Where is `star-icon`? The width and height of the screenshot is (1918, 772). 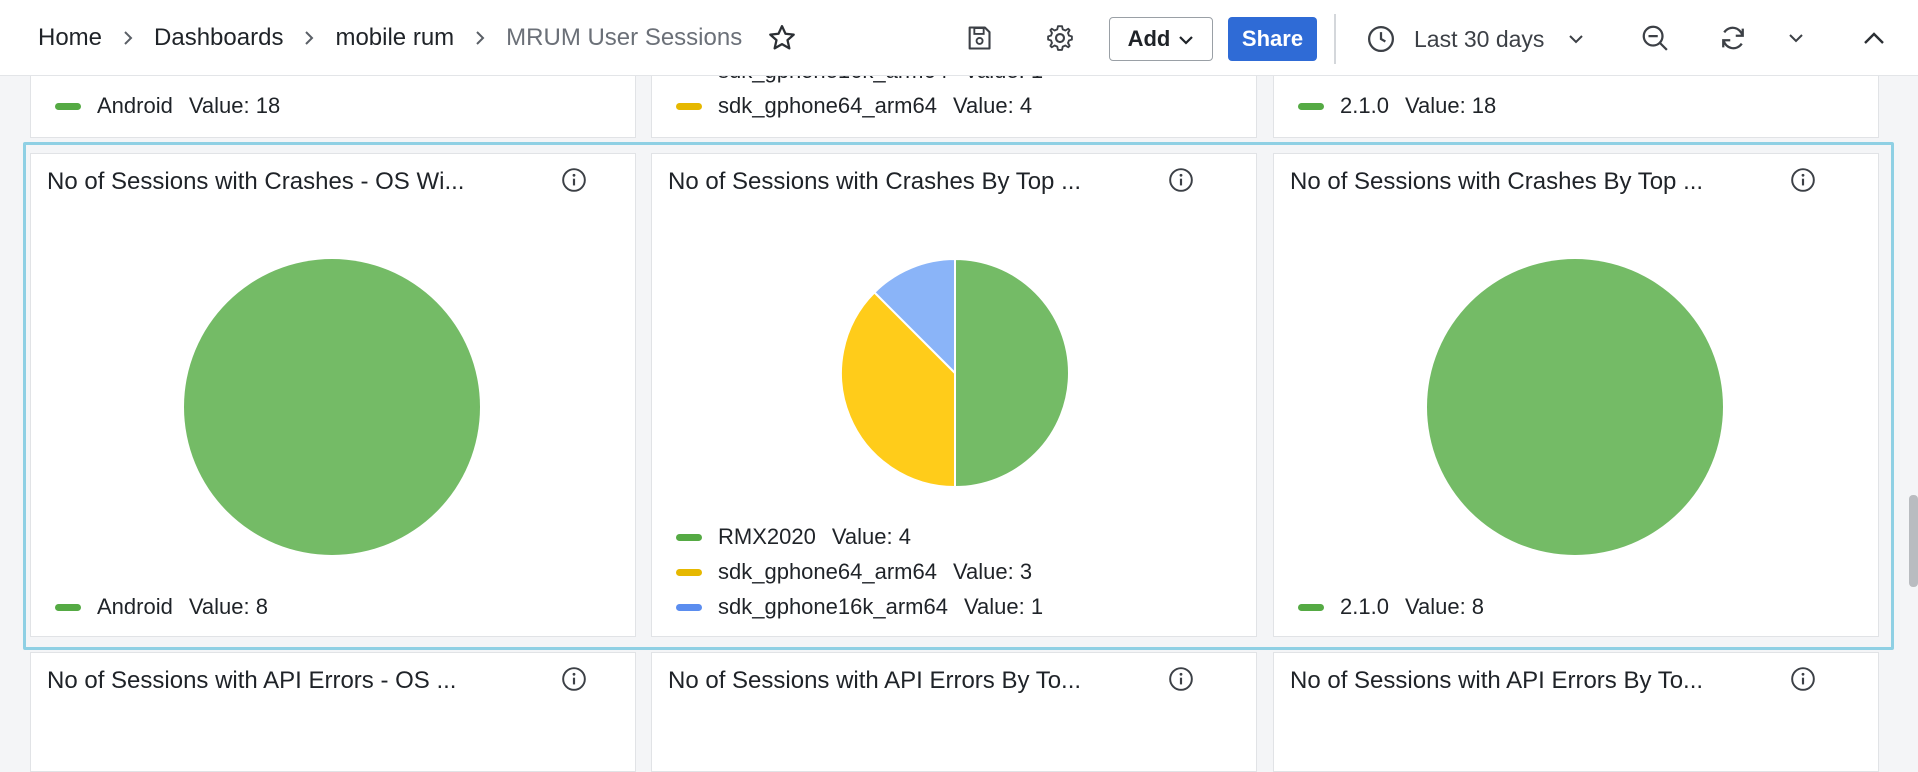 star-icon is located at coordinates (782, 38).